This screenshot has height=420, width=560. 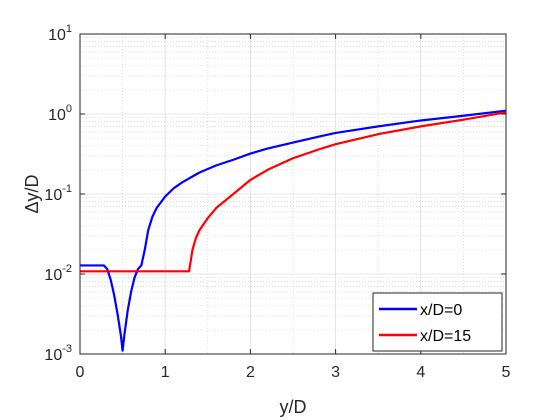 What do you see at coordinates (250, 372) in the screenshot?
I see `x-tick-label: 2` at bounding box center [250, 372].